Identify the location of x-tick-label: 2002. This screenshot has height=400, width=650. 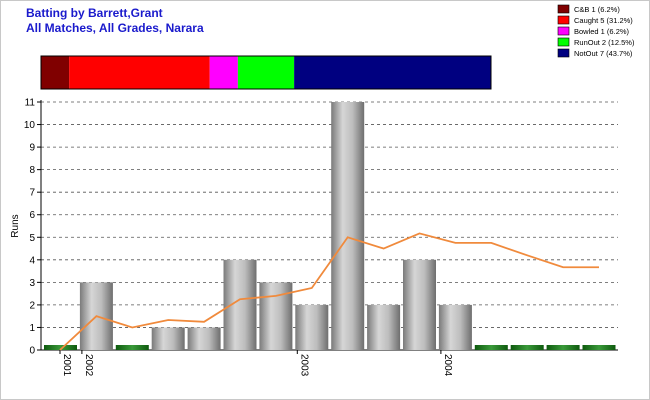
(88, 365).